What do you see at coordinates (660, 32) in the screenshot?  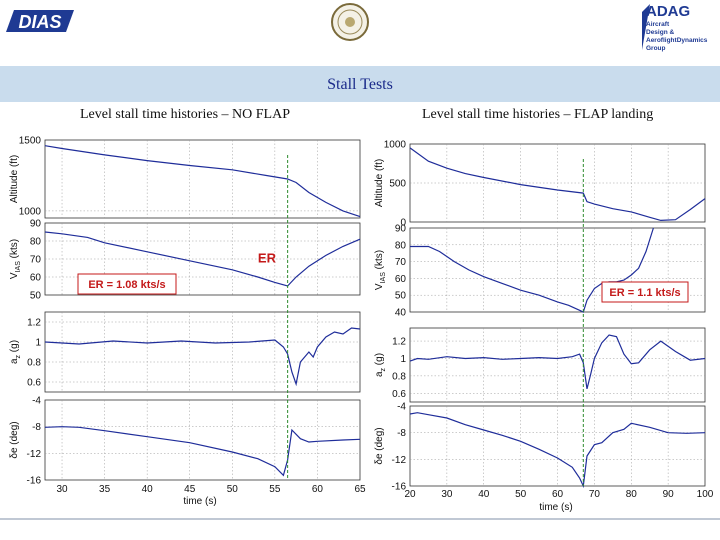 I see `adag-line-2: Design &` at bounding box center [660, 32].